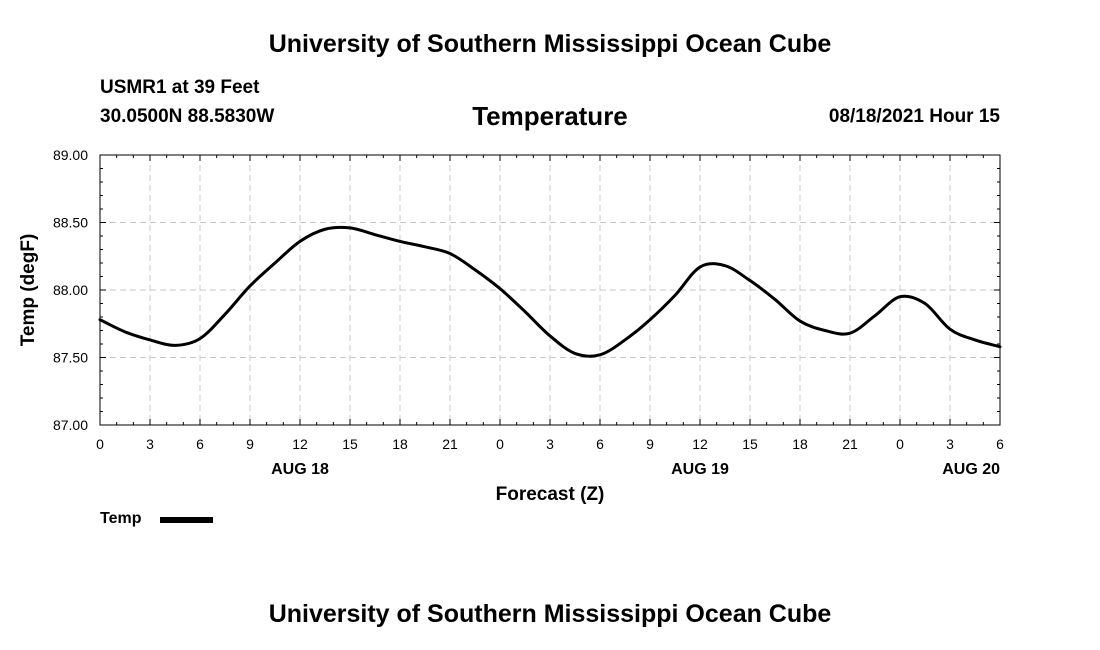 Image resolution: width=1100 pixels, height=650 pixels. Describe the element at coordinates (70, 425) in the screenshot. I see `y-tick-label: 87.00` at that location.